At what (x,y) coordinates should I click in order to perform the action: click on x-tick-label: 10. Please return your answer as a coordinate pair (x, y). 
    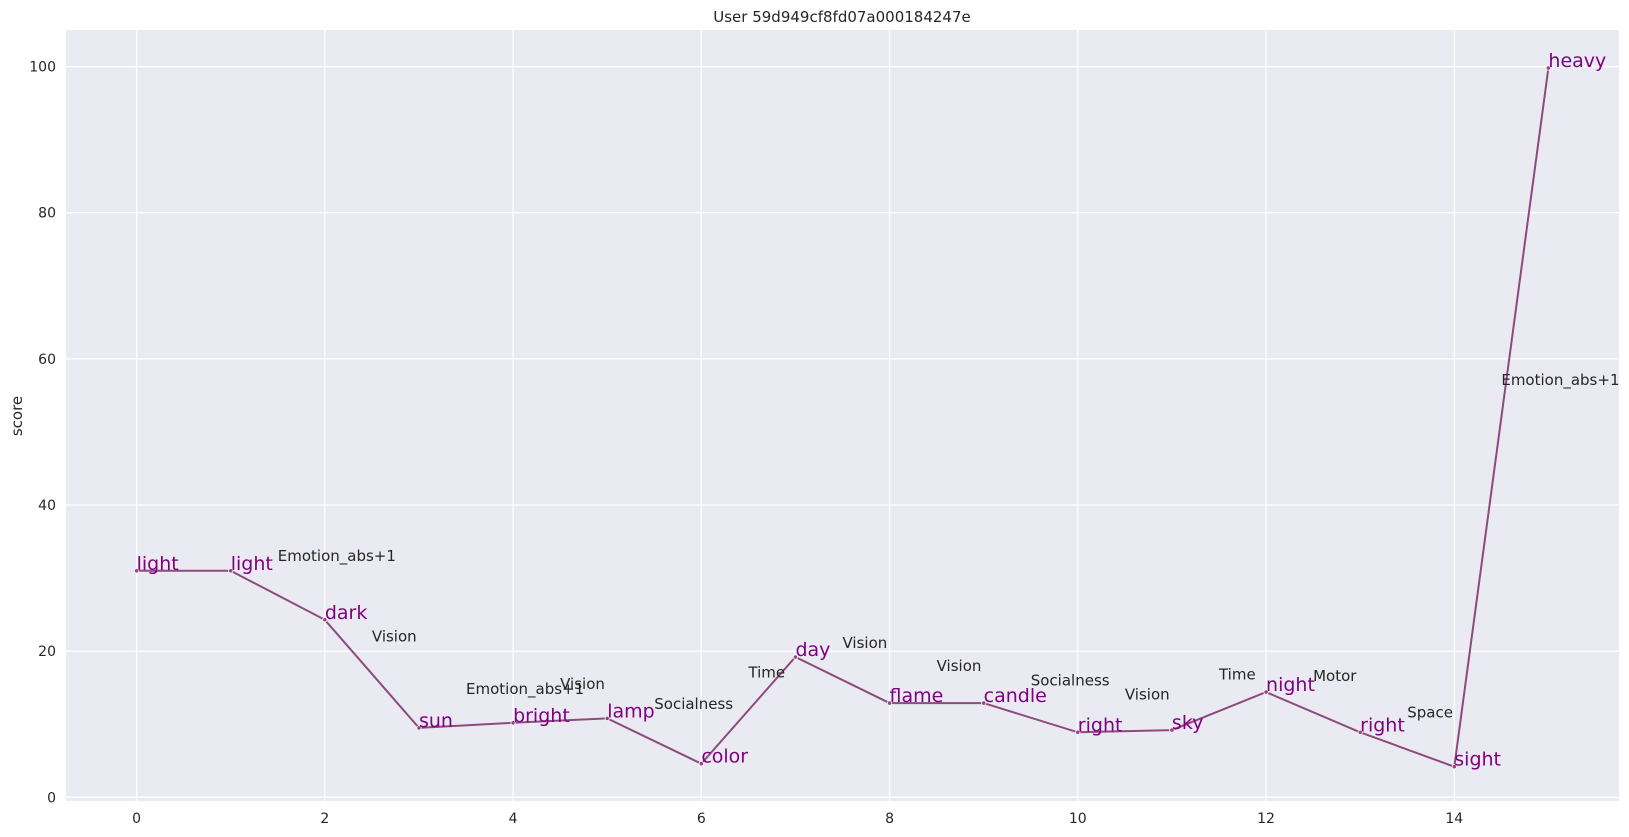
    Looking at the image, I should click on (1078, 819).